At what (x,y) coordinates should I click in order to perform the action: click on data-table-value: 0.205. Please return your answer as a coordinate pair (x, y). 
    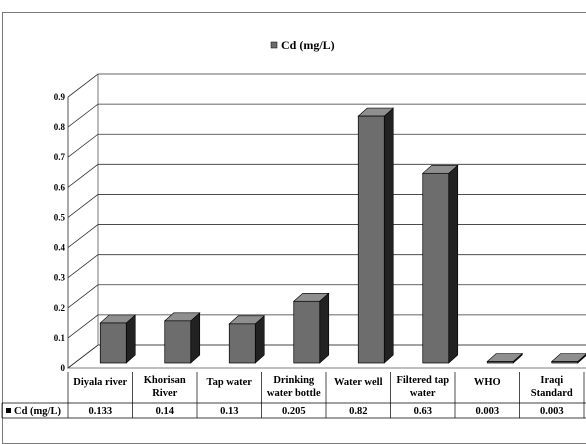
    Looking at the image, I should click on (294, 411).